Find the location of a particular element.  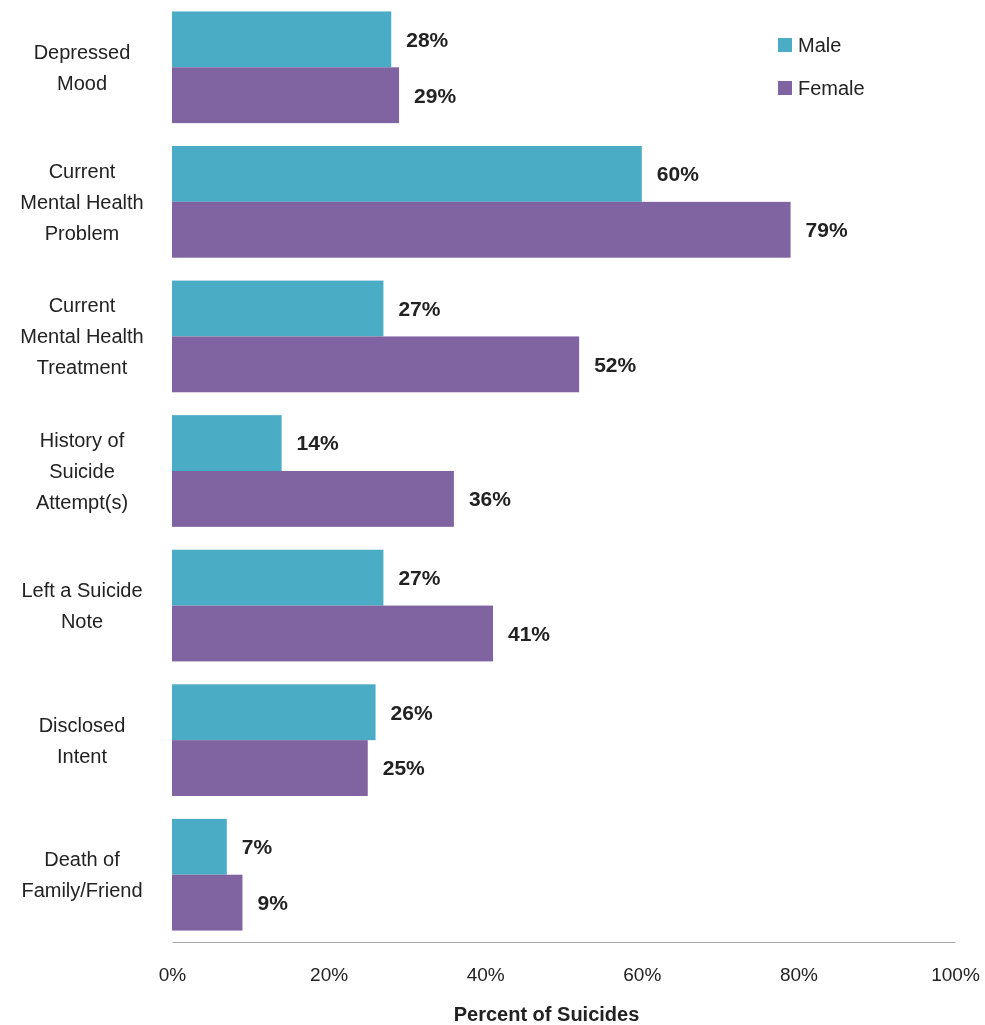

x-tick-label: 80% is located at coordinates (799, 975).